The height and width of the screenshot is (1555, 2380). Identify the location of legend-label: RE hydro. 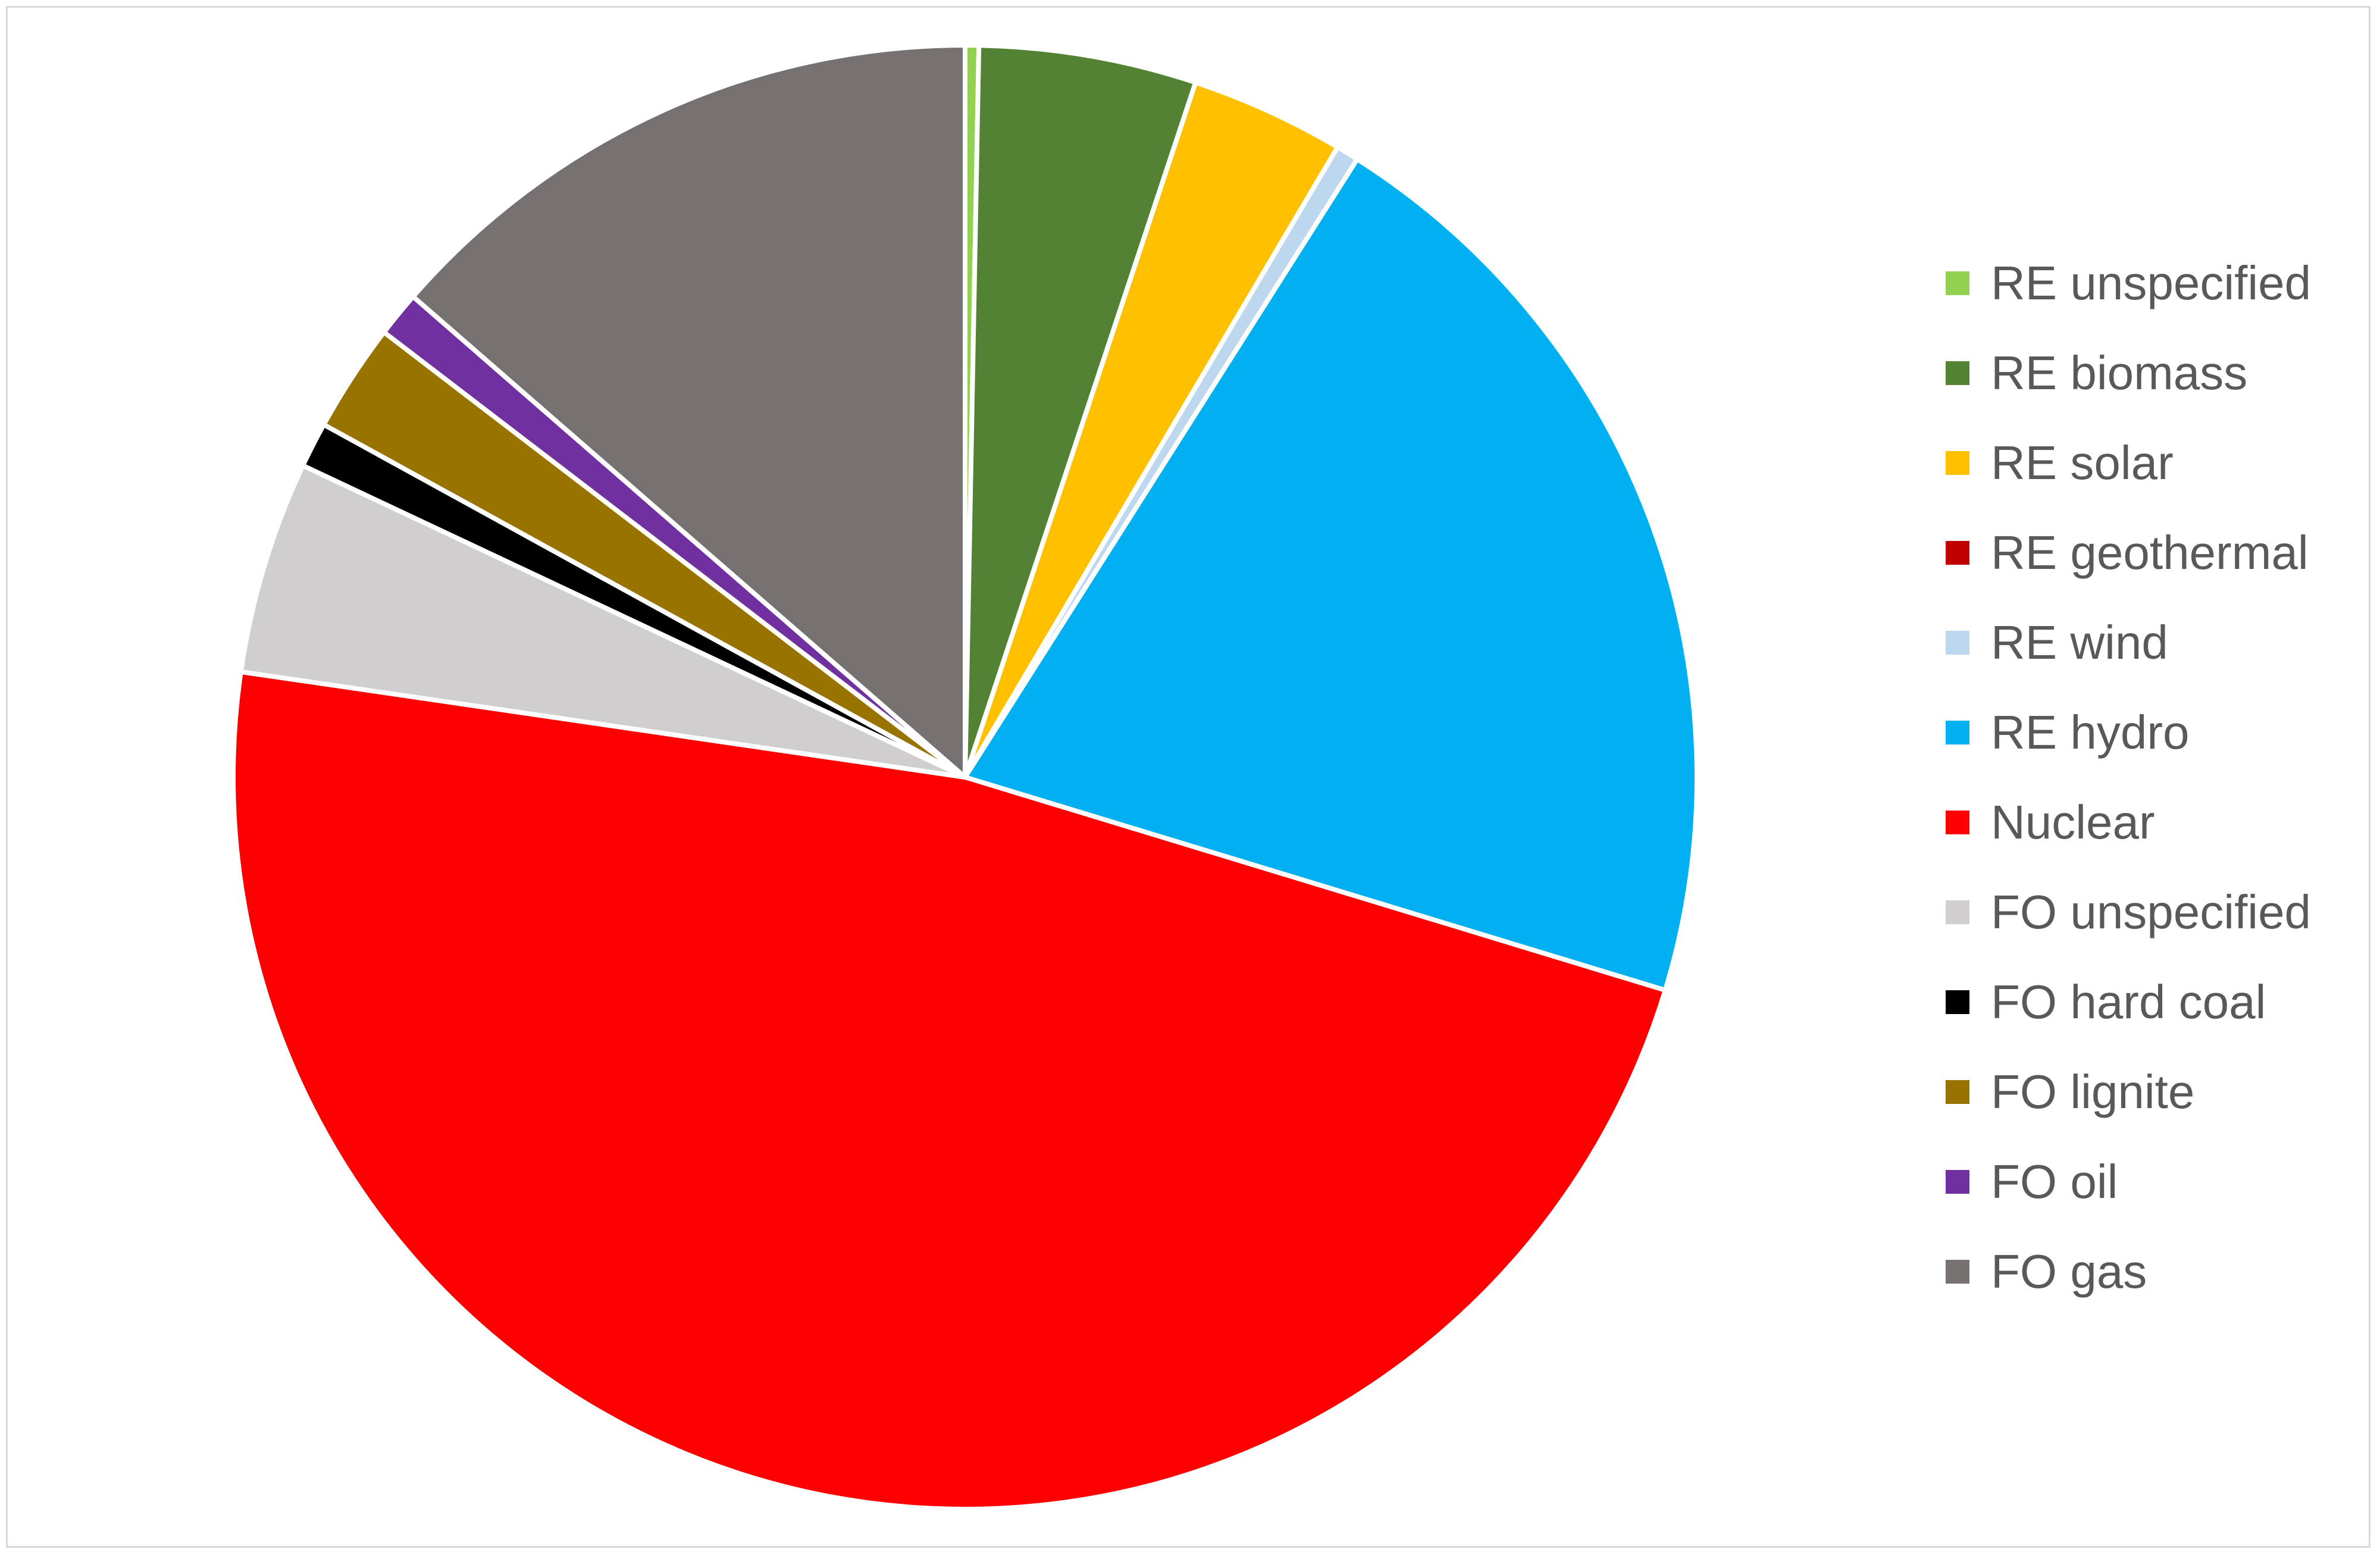
(2090, 732).